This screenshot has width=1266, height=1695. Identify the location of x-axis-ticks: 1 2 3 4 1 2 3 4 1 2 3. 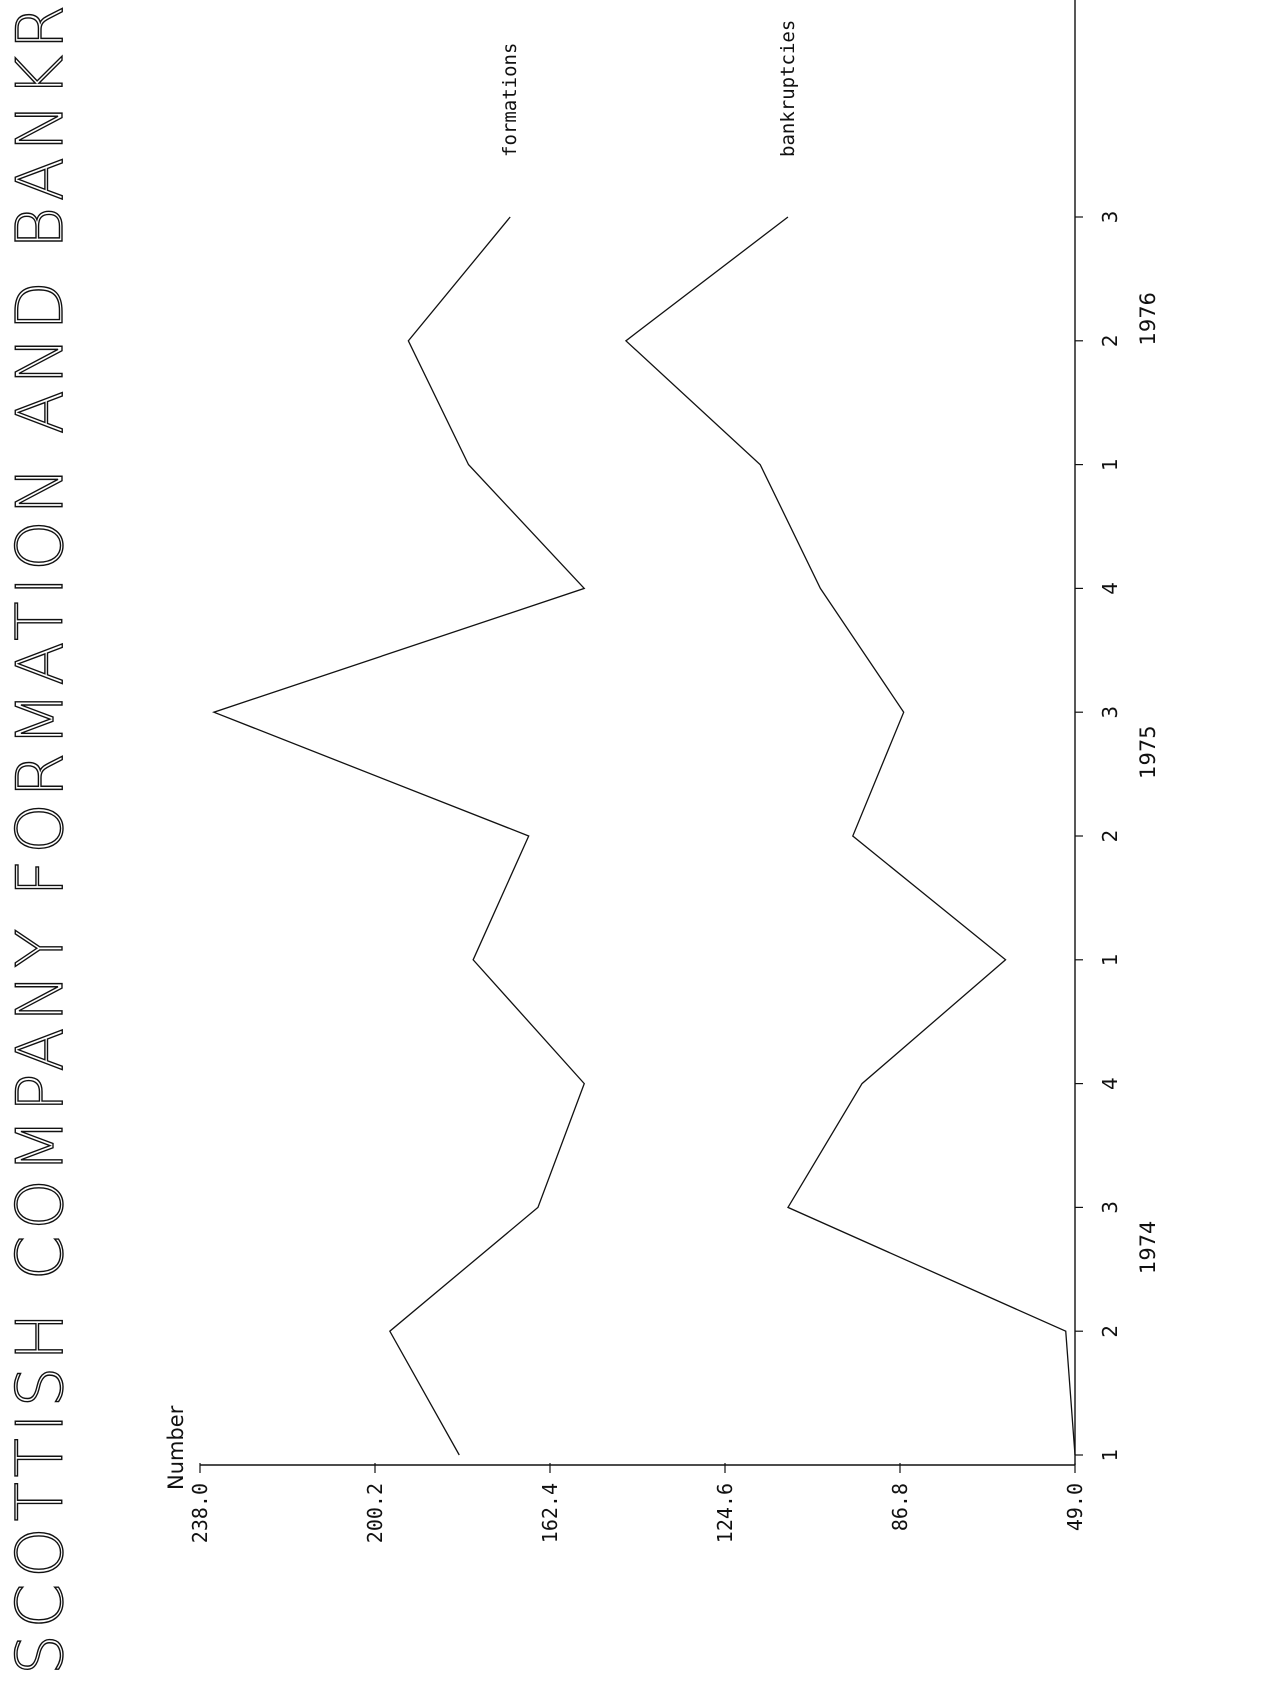
(1098, 836).